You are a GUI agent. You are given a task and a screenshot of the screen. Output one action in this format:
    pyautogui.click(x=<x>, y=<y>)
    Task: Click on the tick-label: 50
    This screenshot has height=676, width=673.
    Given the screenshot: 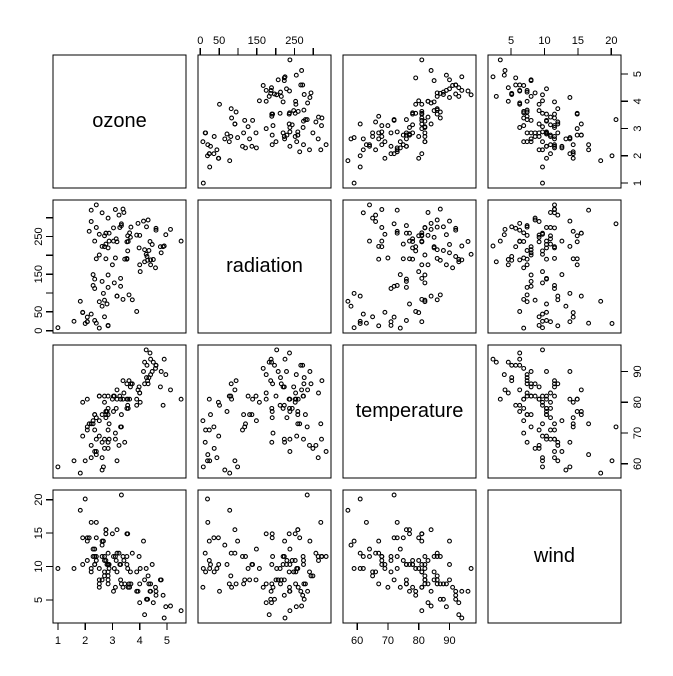 What is the action you would take?
    pyautogui.click(x=219, y=41)
    